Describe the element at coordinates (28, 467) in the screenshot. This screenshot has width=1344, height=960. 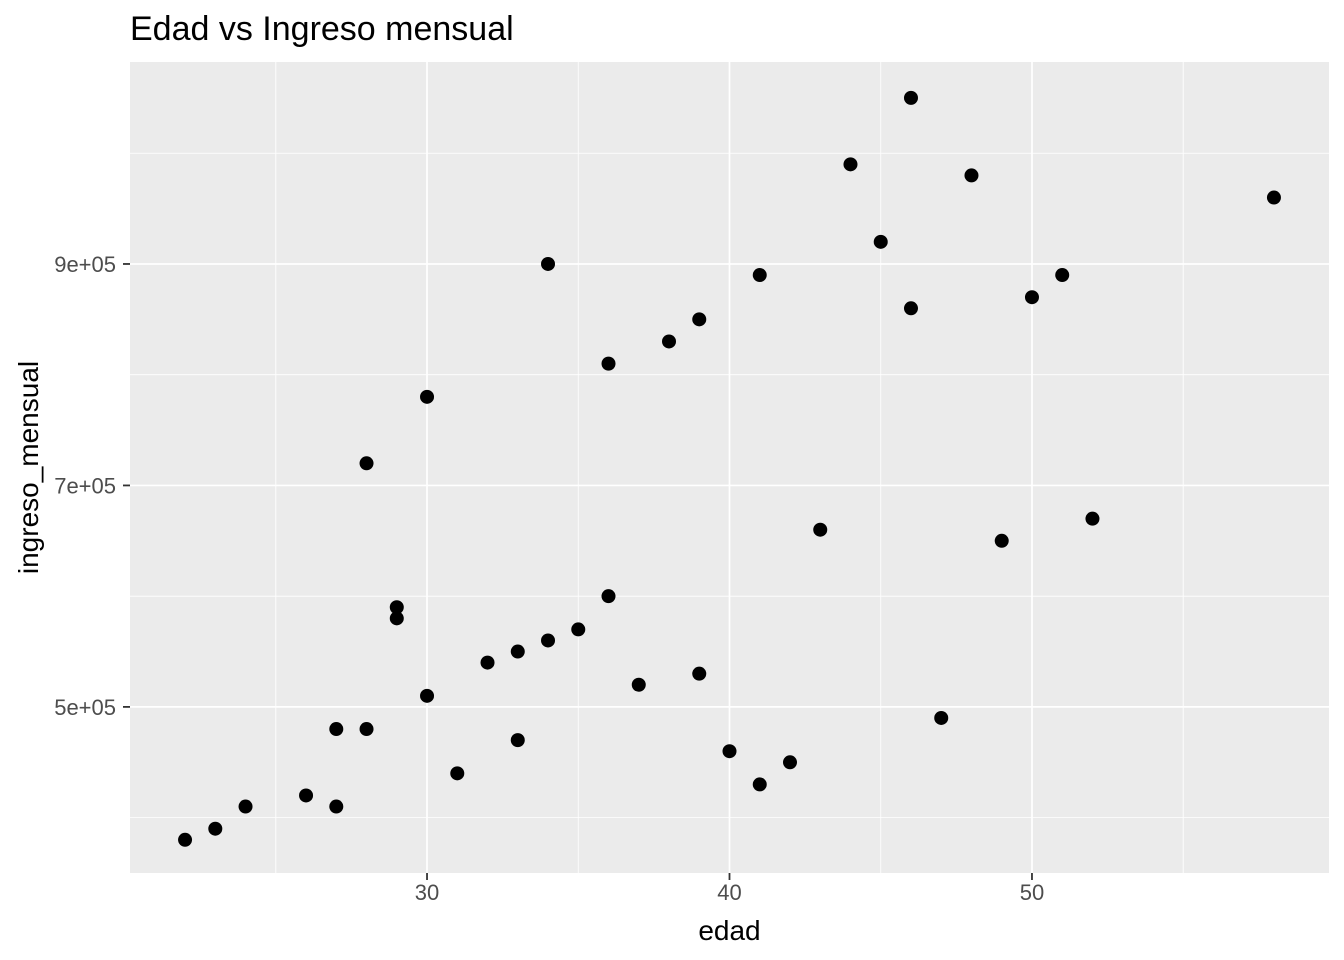
I see `y-axis-title: ingreso_mensual` at that location.